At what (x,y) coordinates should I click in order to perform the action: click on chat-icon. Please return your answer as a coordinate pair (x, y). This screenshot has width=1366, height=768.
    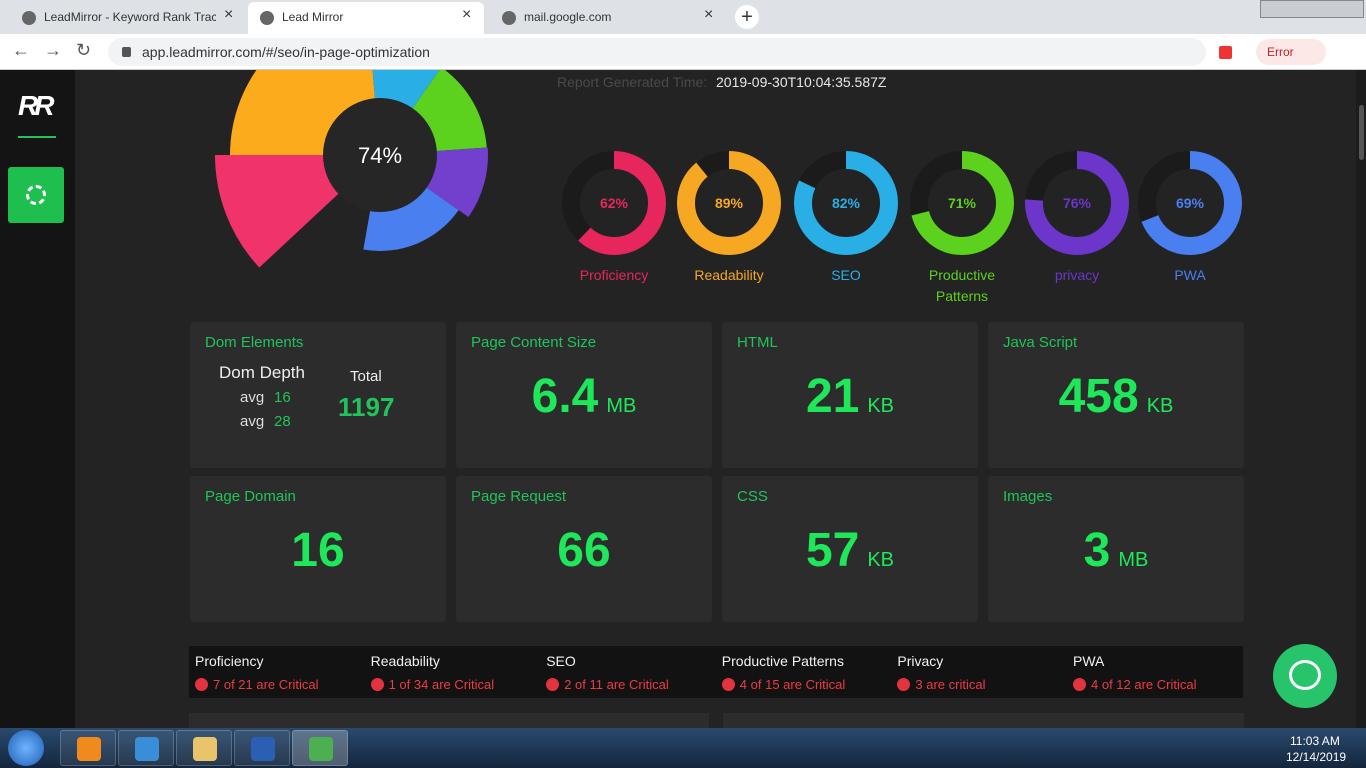
    Looking at the image, I should click on (1305, 675).